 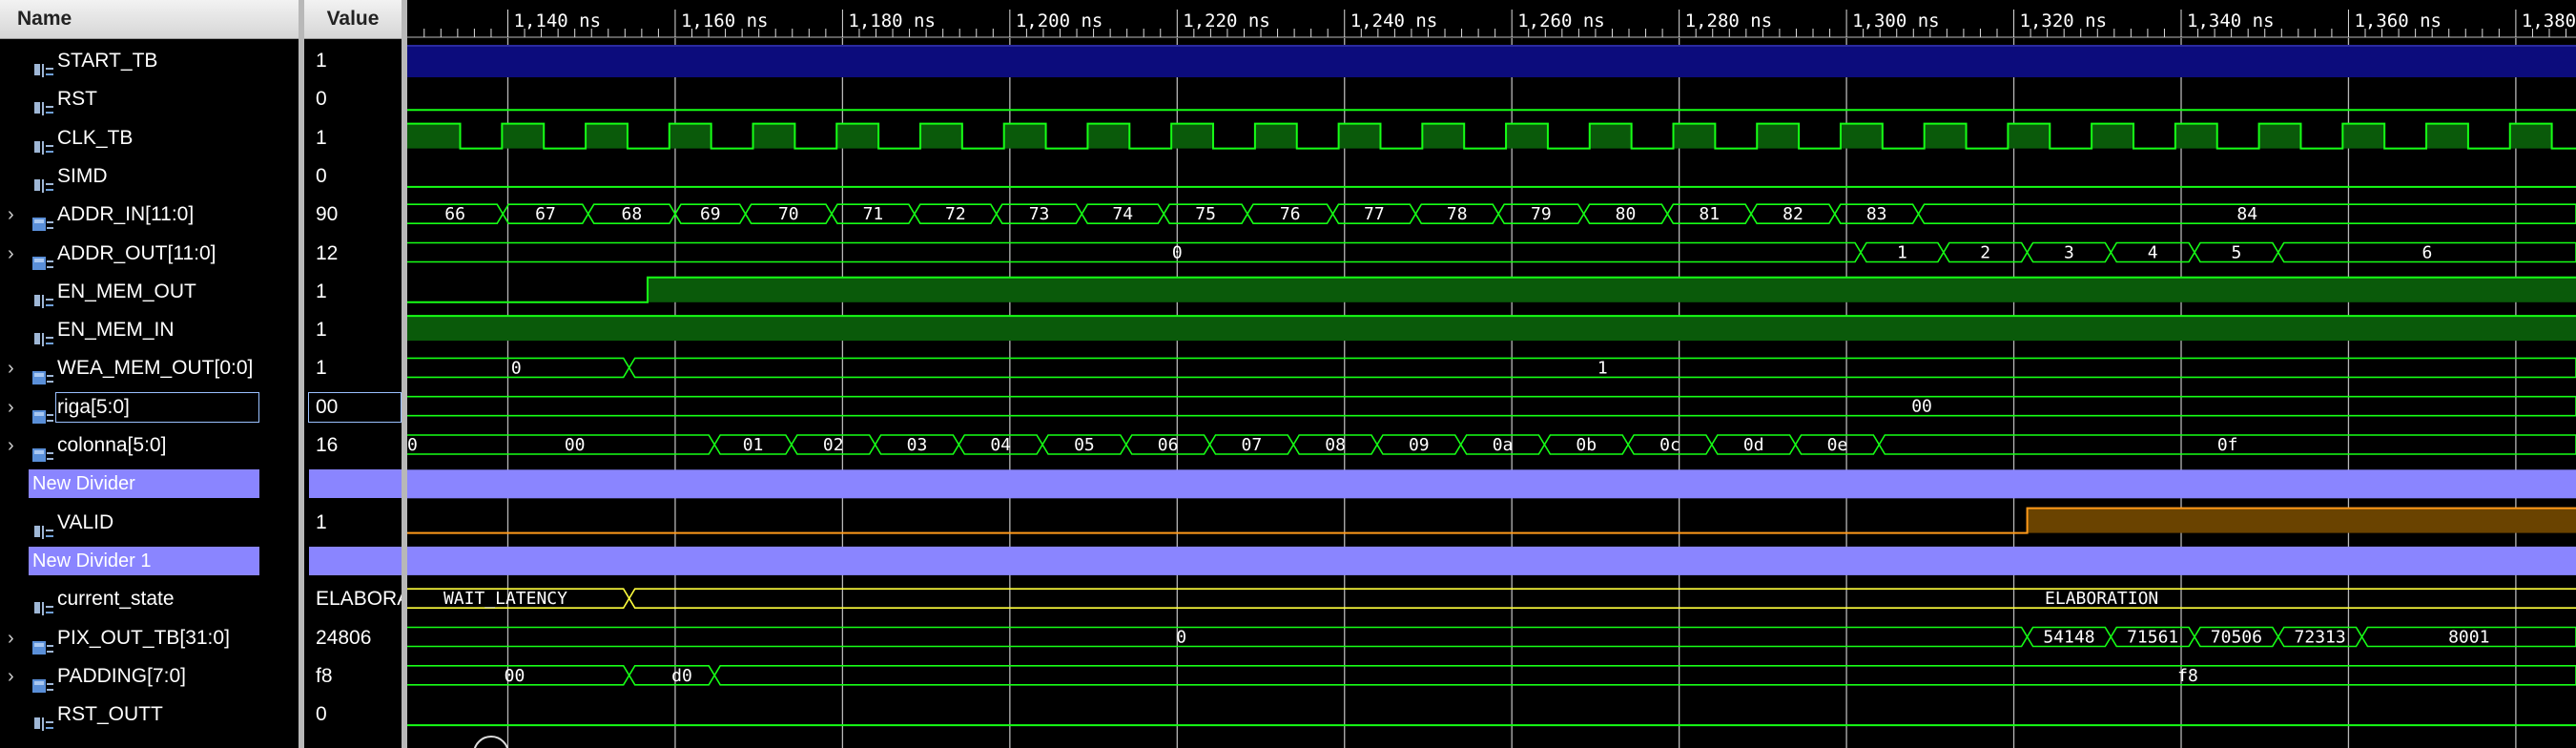 I want to click on signal-row-en-mem-in: EN_MEM_IN, so click(x=149, y=330).